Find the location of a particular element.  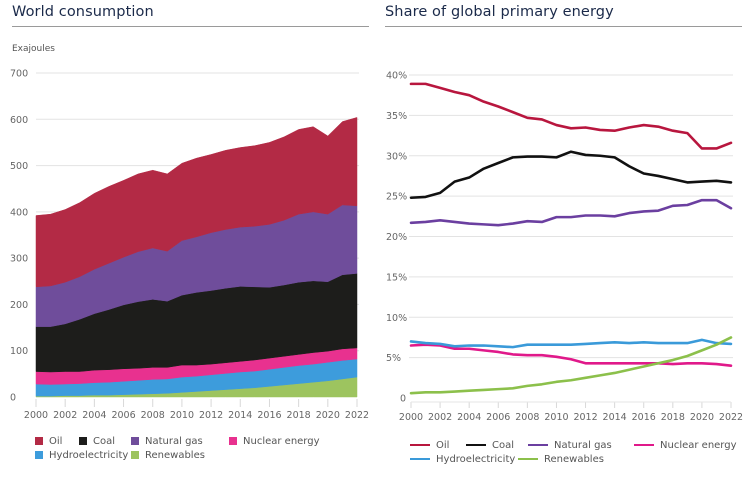

line-oil is located at coordinates (571, 116).